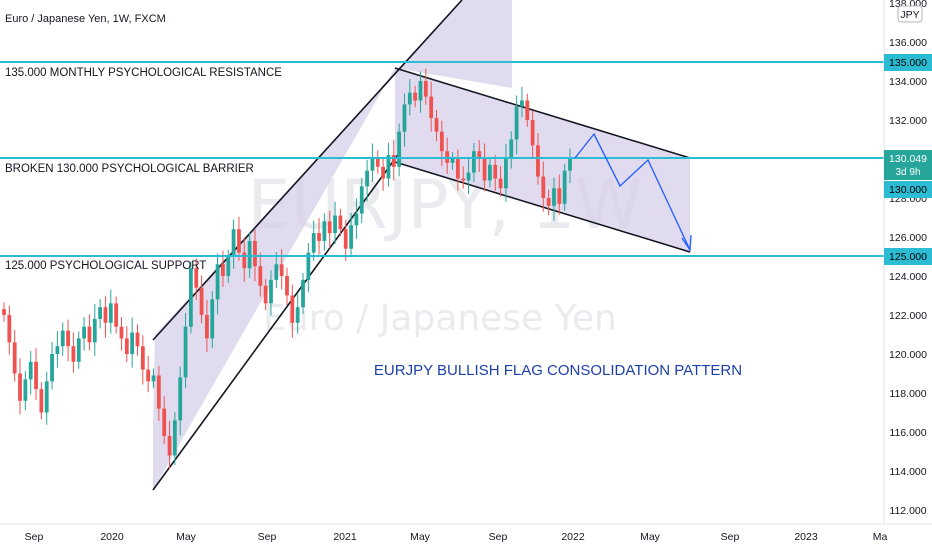 This screenshot has height=550, width=932. What do you see at coordinates (542, 207) in the screenshot?
I see `flag-lower-line` at bounding box center [542, 207].